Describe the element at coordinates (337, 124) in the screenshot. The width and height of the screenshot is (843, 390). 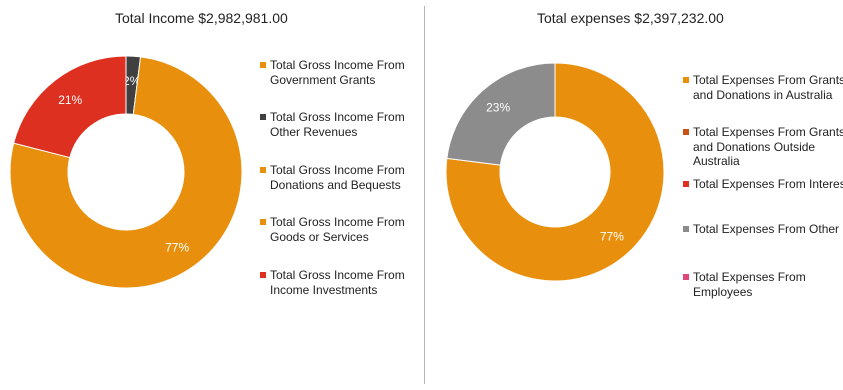
I see `legend-label: Total Gross Income From Other Revenues` at that location.